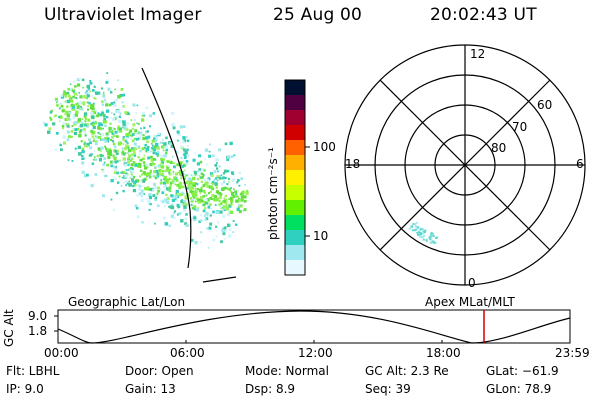 This screenshot has width=600, height=400. I want to click on mlt-label-12: 12, so click(478, 54).